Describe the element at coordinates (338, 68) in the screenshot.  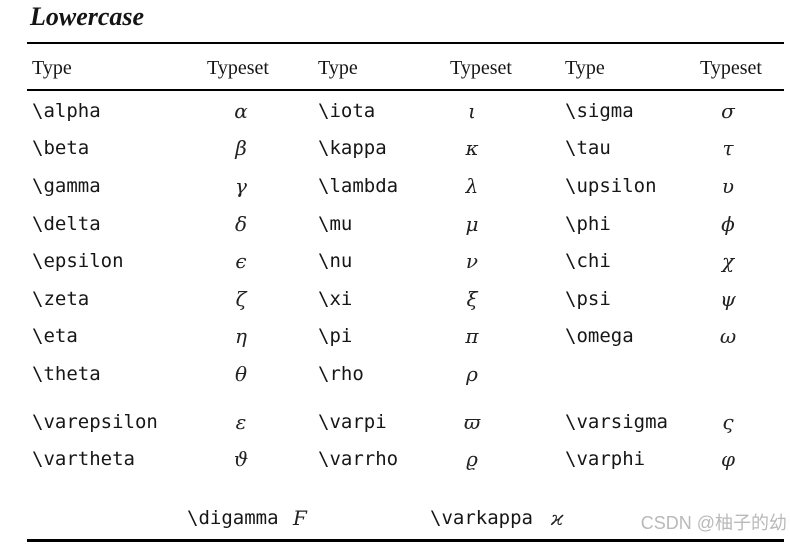
I see `col-header-type-2: Type` at that location.